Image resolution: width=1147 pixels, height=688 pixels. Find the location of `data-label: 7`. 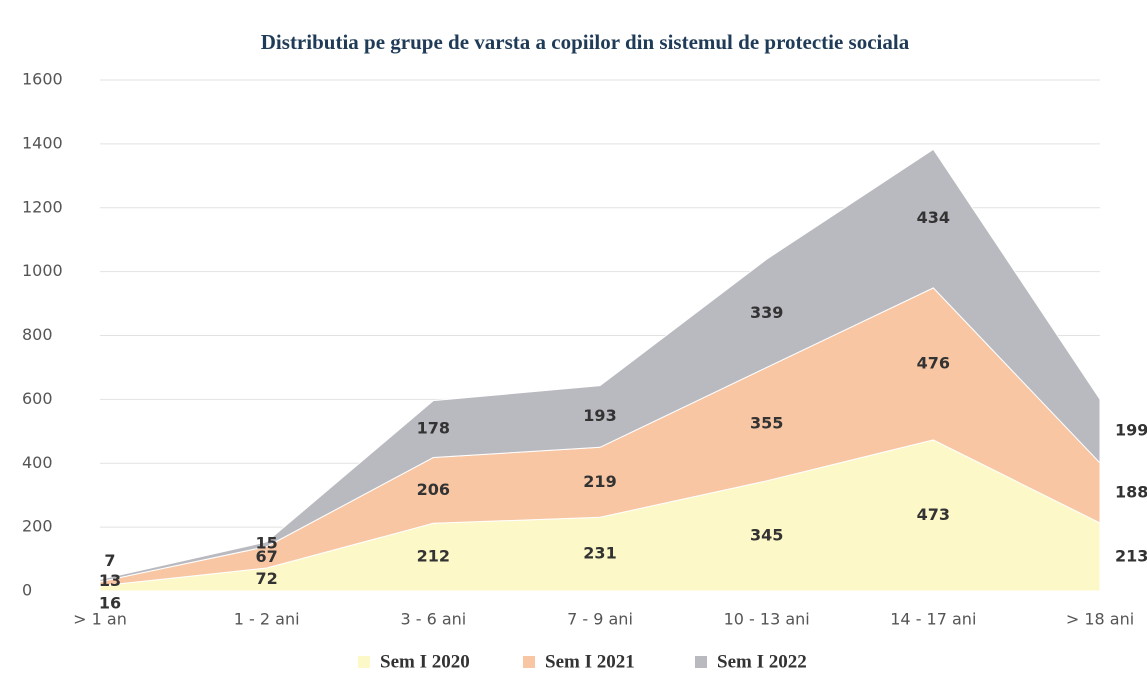

data-label: 7 is located at coordinates (109, 560).